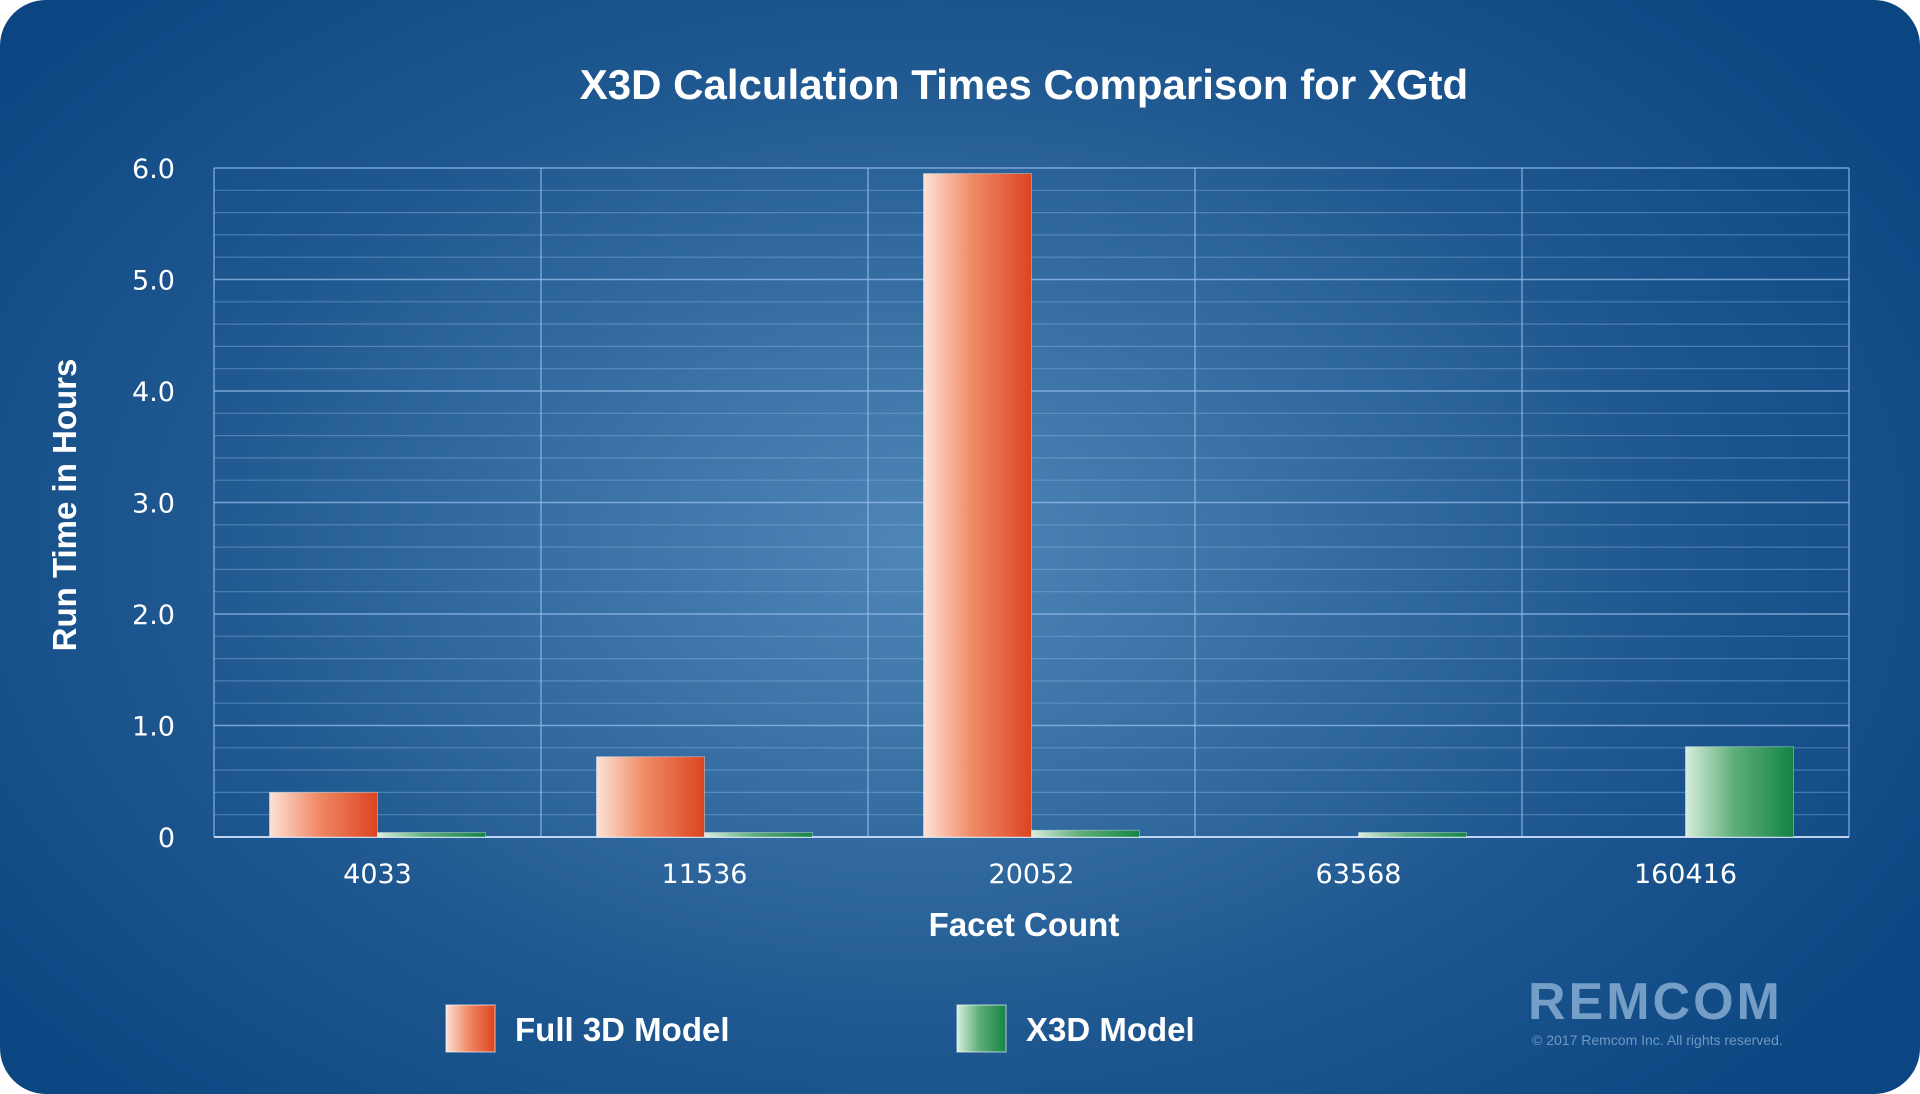 Image resolution: width=1920 pixels, height=1094 pixels. I want to click on x-axis-label: Facet Count, so click(1024, 924).